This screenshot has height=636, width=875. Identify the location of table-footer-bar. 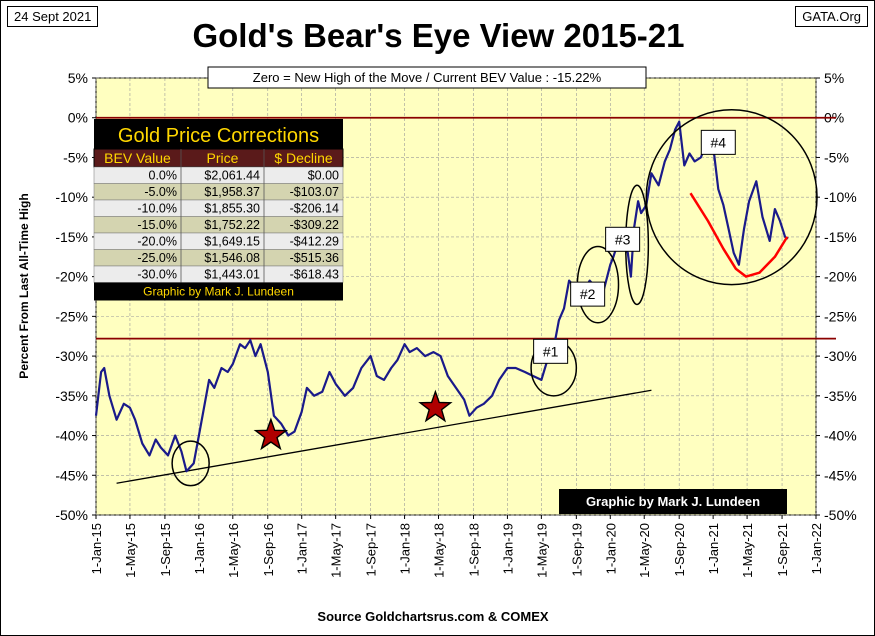
(218, 291).